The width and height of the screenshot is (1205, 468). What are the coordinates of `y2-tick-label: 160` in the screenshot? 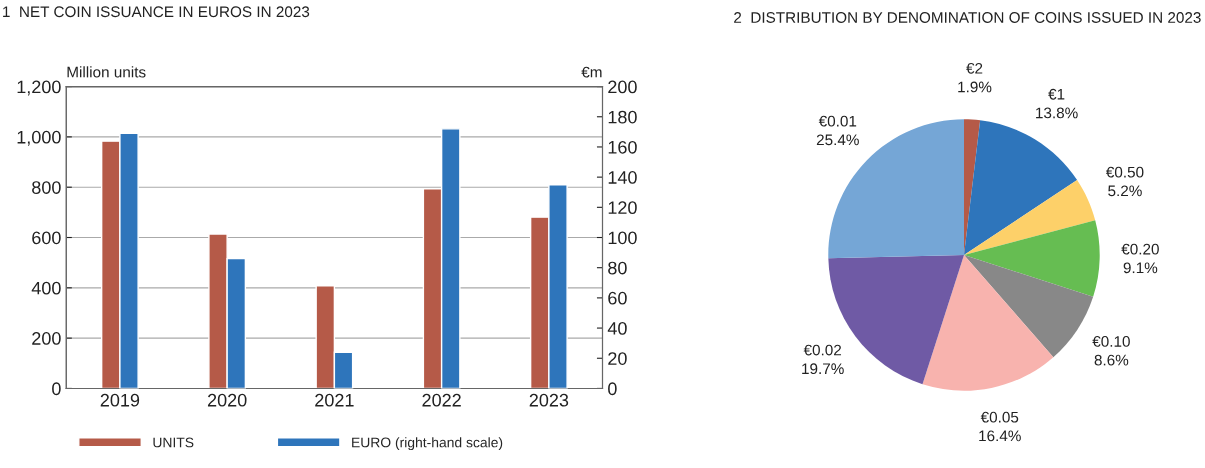 It's located at (622, 147).